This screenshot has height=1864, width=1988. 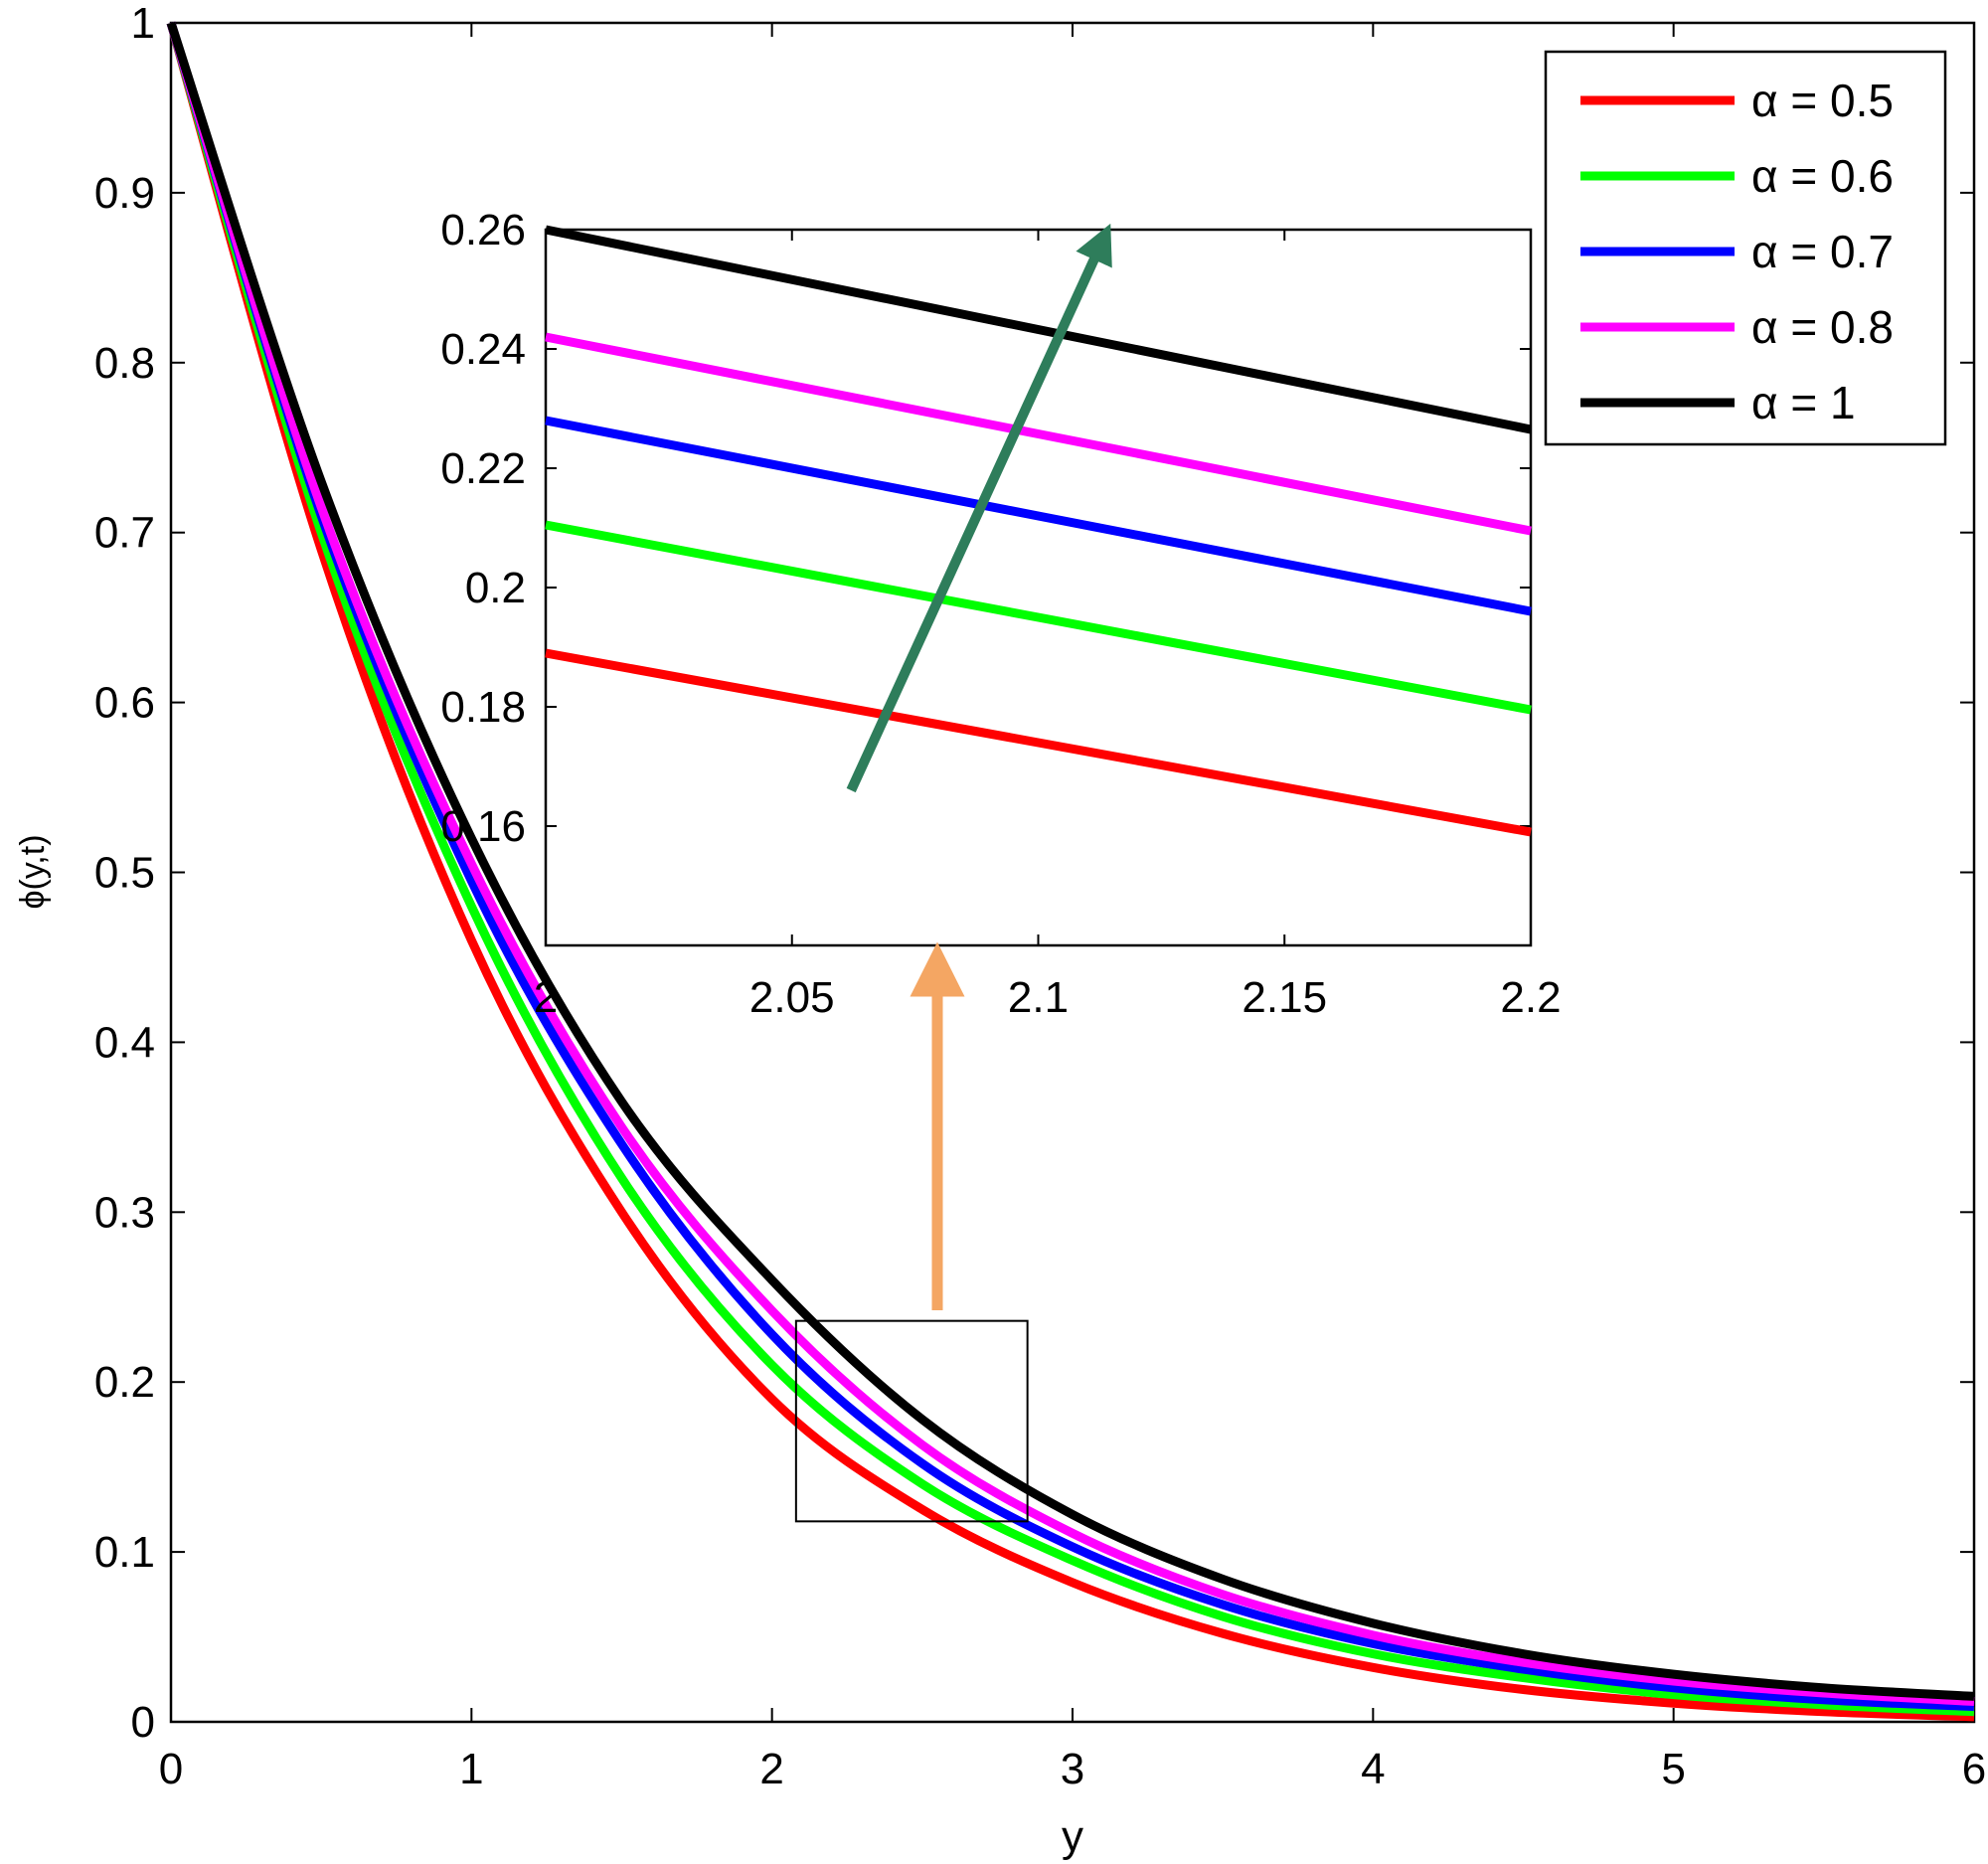 I want to click on zoom-region-box, so click(x=911, y=1421).